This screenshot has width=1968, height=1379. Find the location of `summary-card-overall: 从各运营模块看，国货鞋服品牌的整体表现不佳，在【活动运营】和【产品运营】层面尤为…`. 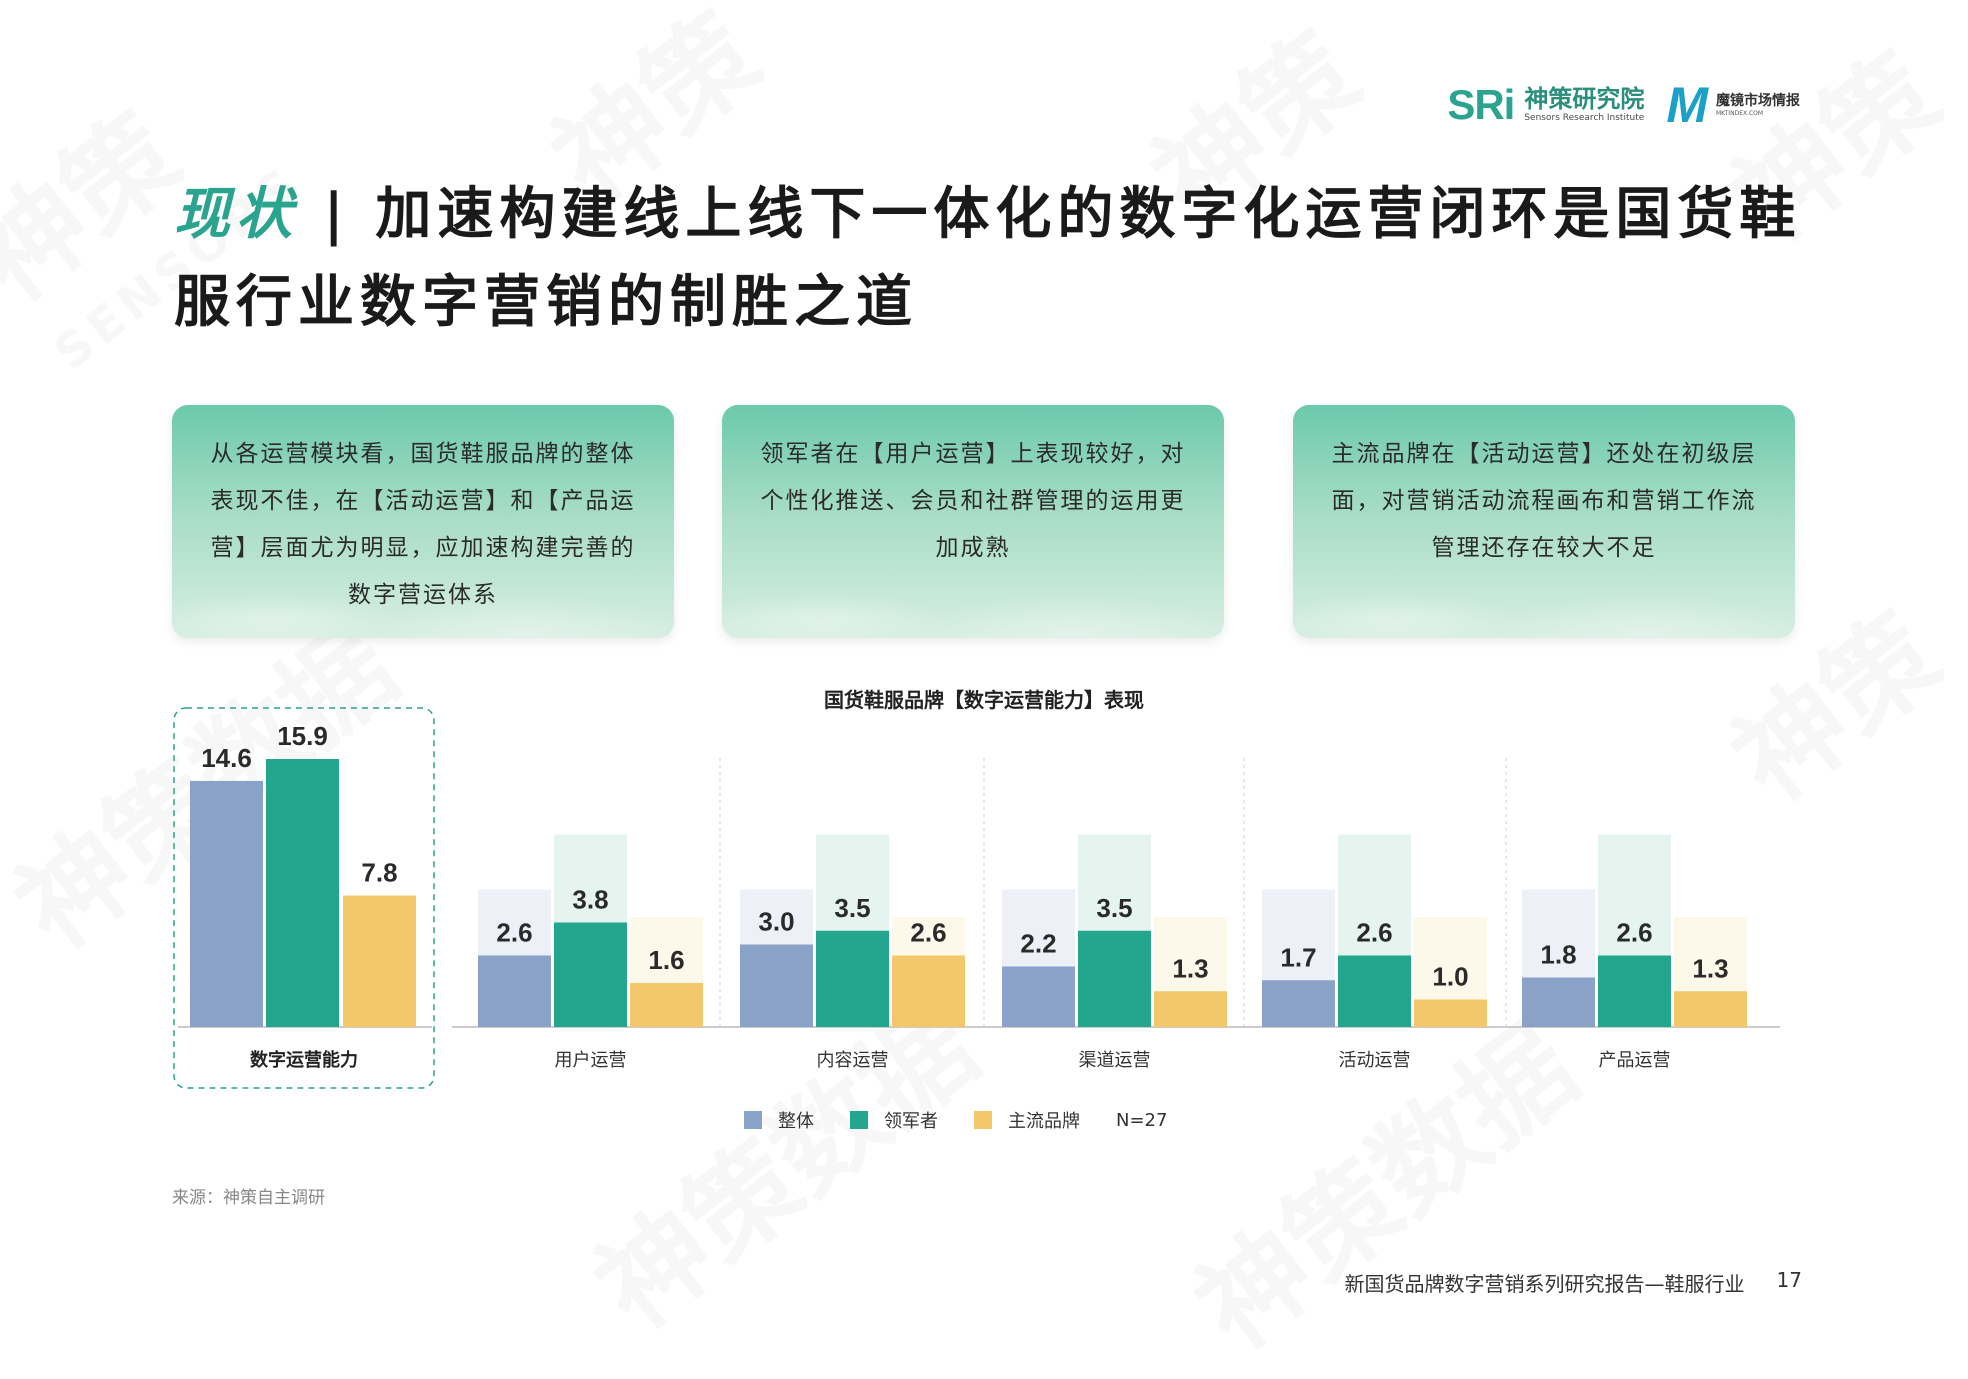

summary-card-overall: 从各运营模块看，国货鞋服品牌的整体表现不佳，在【活动运营】和【产品运营】层面尤为… is located at coordinates (423, 521).